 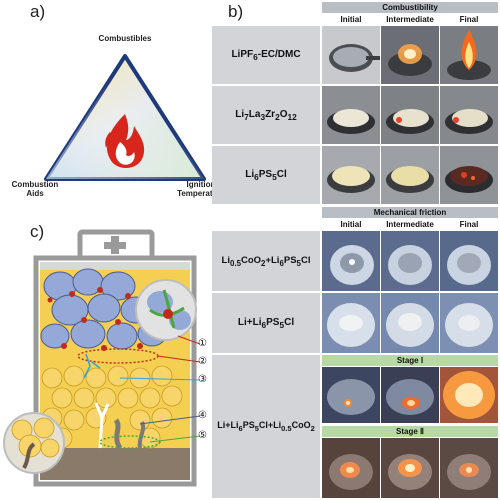 What do you see at coordinates (351, 55) in the screenshot?
I see `photo-electrolyte-initial` at bounding box center [351, 55].